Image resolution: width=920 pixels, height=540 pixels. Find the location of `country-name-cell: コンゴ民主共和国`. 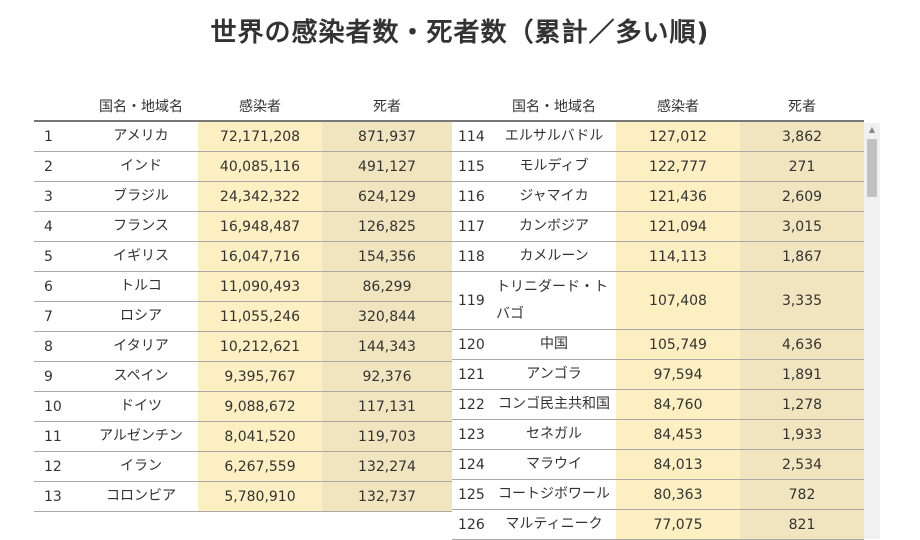

country-name-cell: コンゴ民主共和国 is located at coordinates (554, 404).